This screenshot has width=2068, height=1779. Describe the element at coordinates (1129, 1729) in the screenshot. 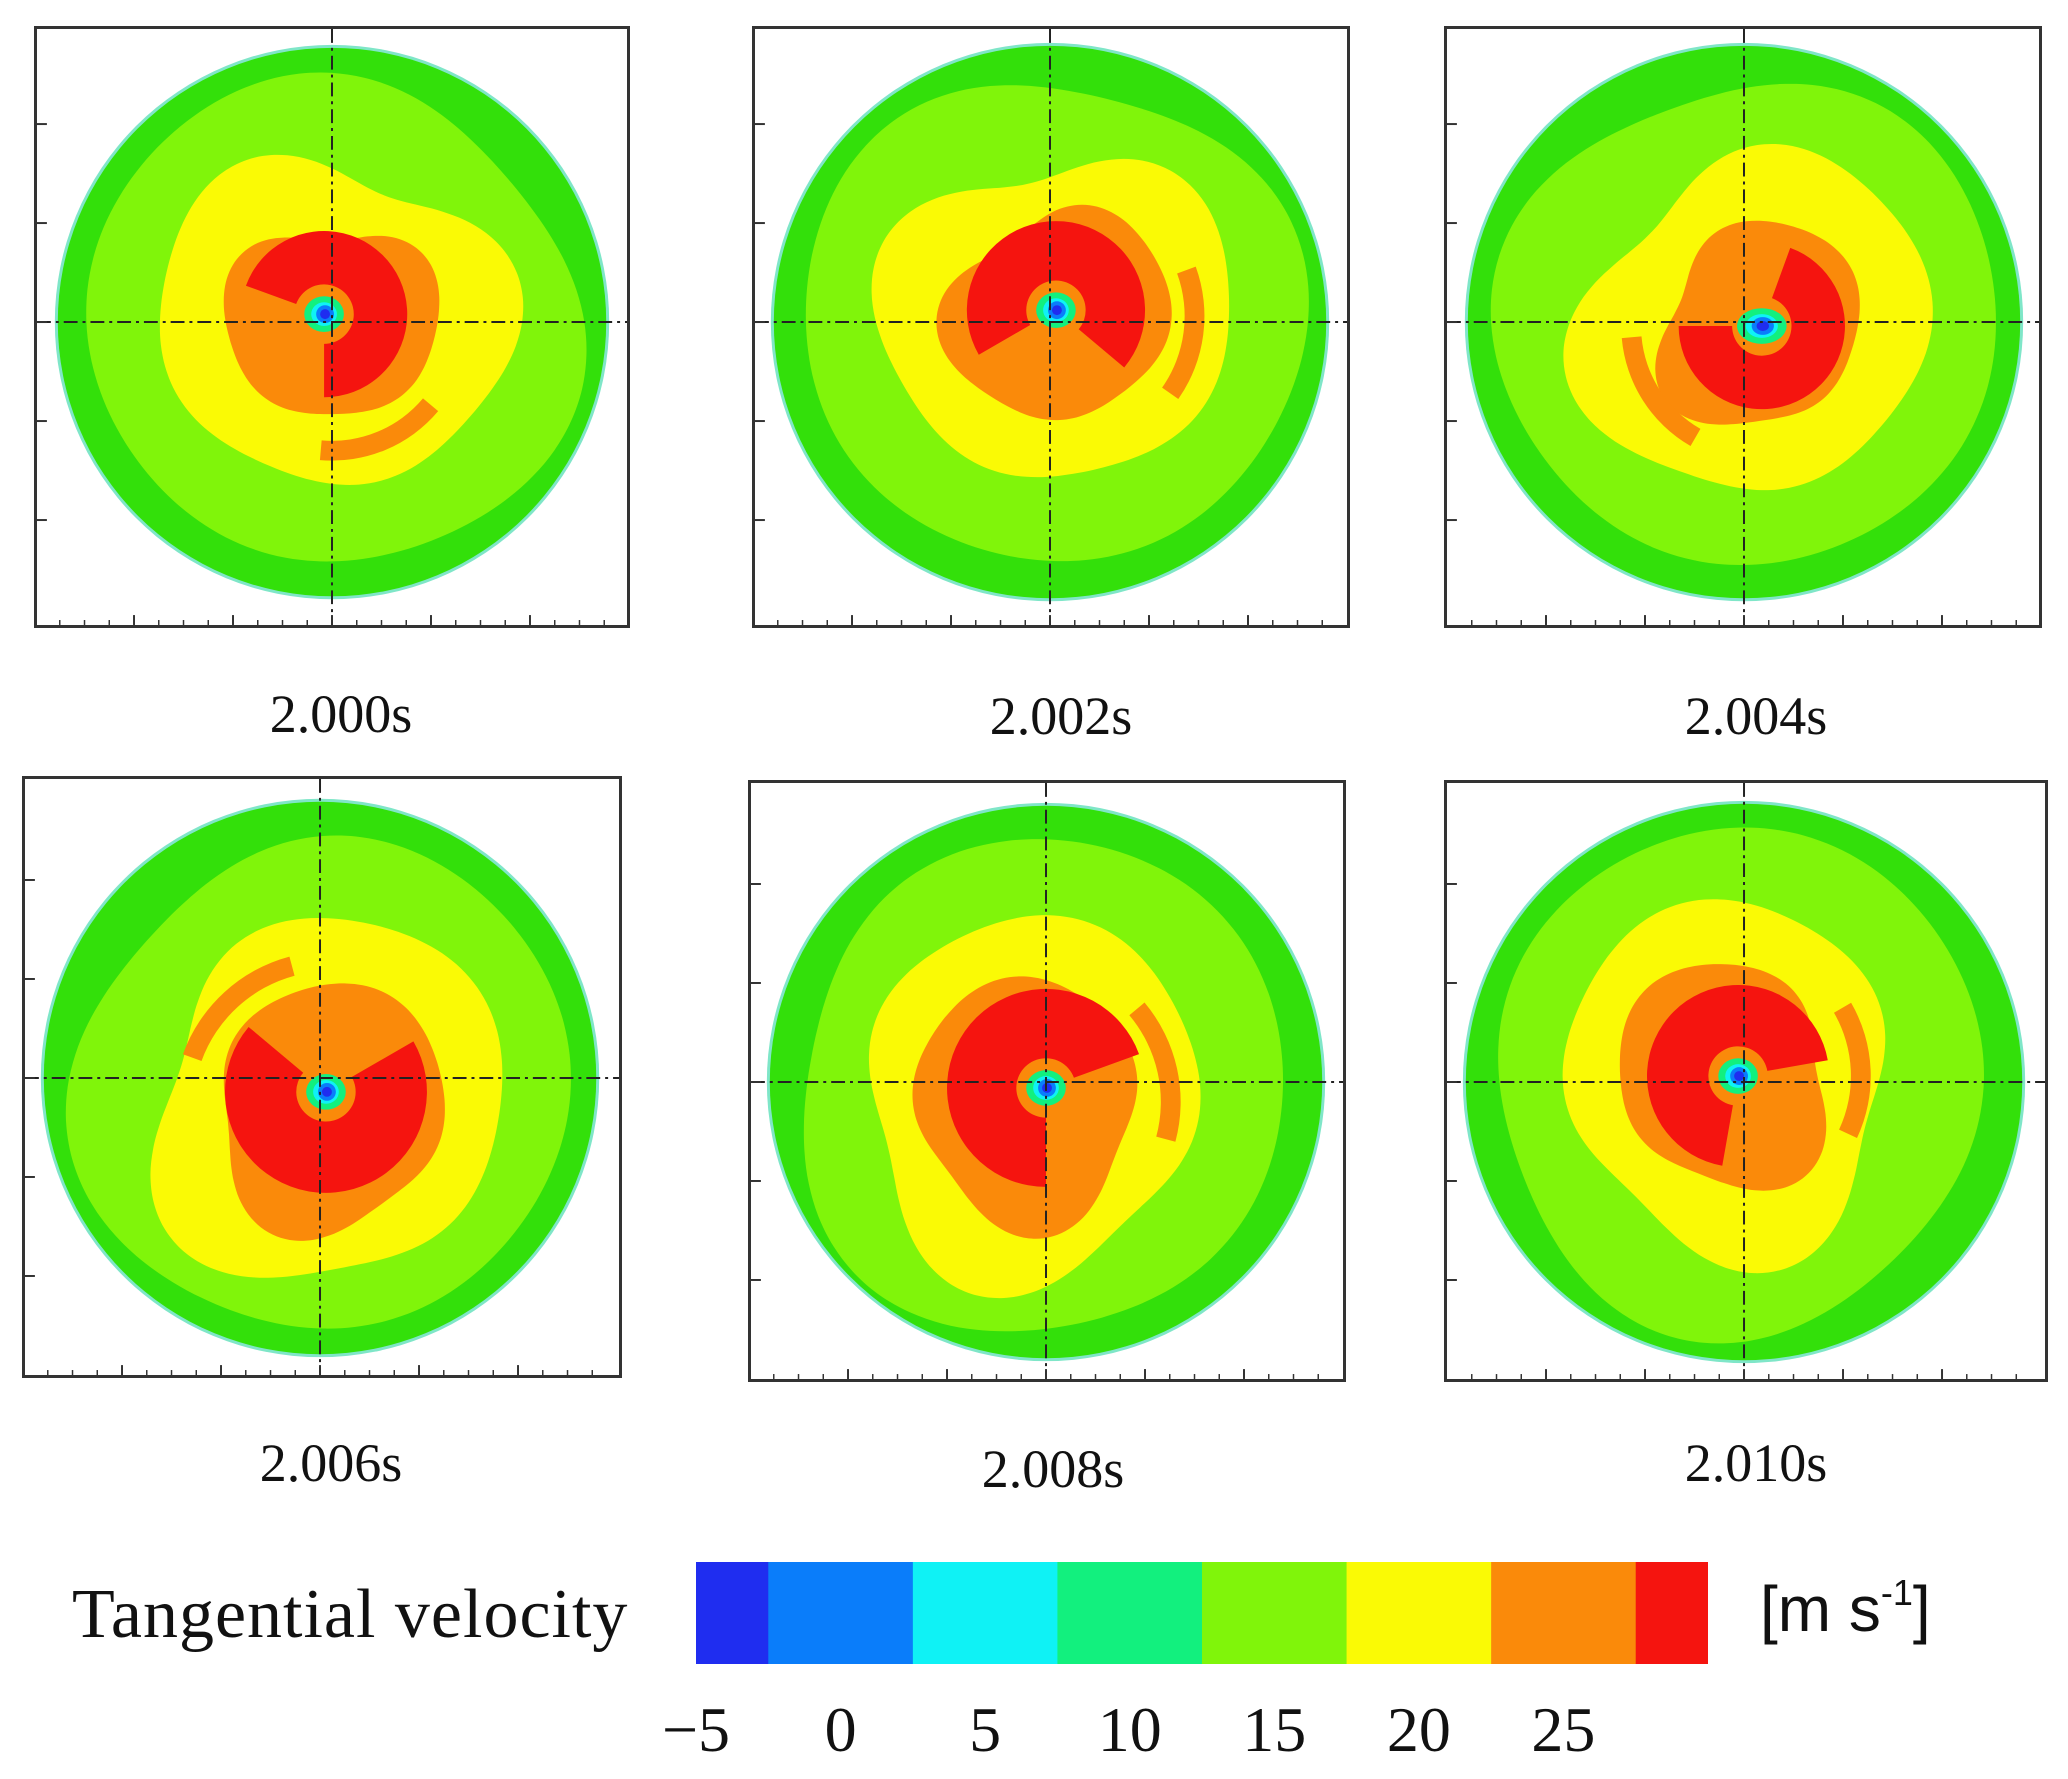

I see `colorbar-tick-label: 10` at that location.